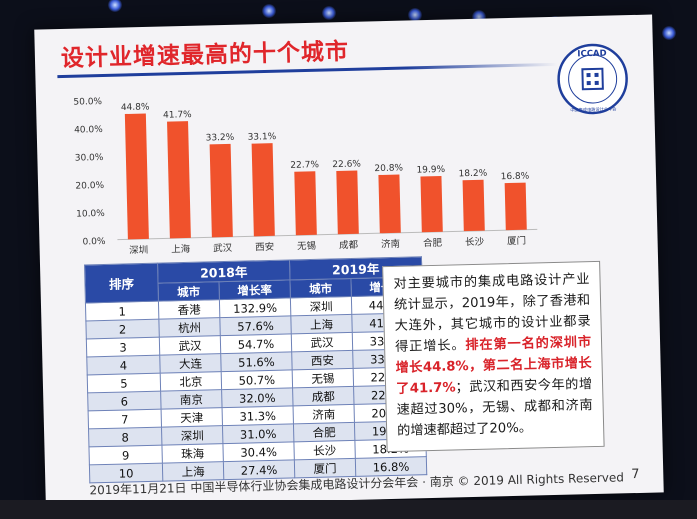 This screenshot has height=519, width=697. I want to click on bar-data-label: 16.8%, so click(515, 177).